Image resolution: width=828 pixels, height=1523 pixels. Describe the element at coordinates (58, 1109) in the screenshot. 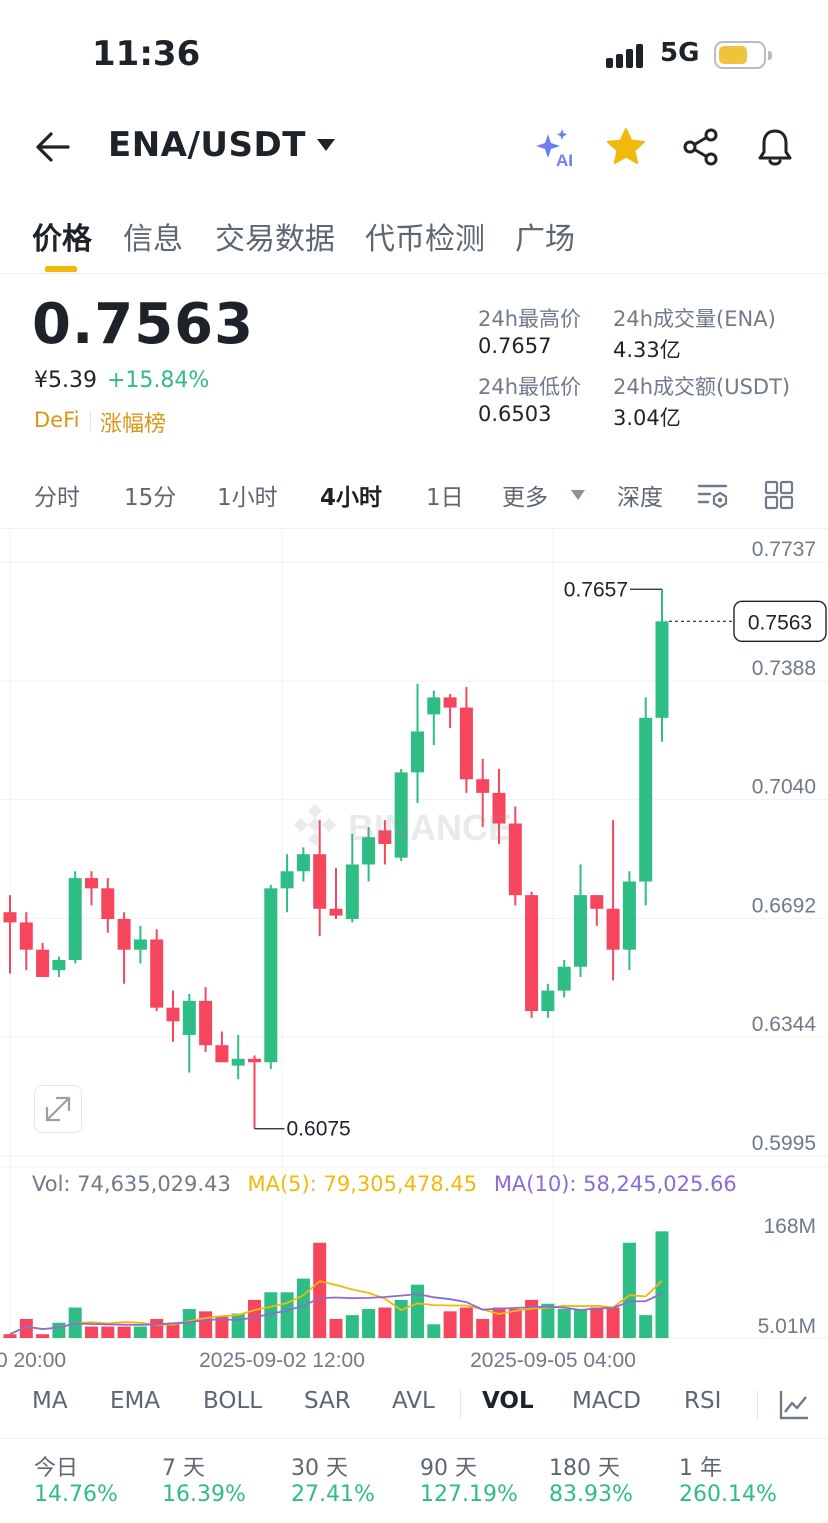

I see `expand-icon` at that location.